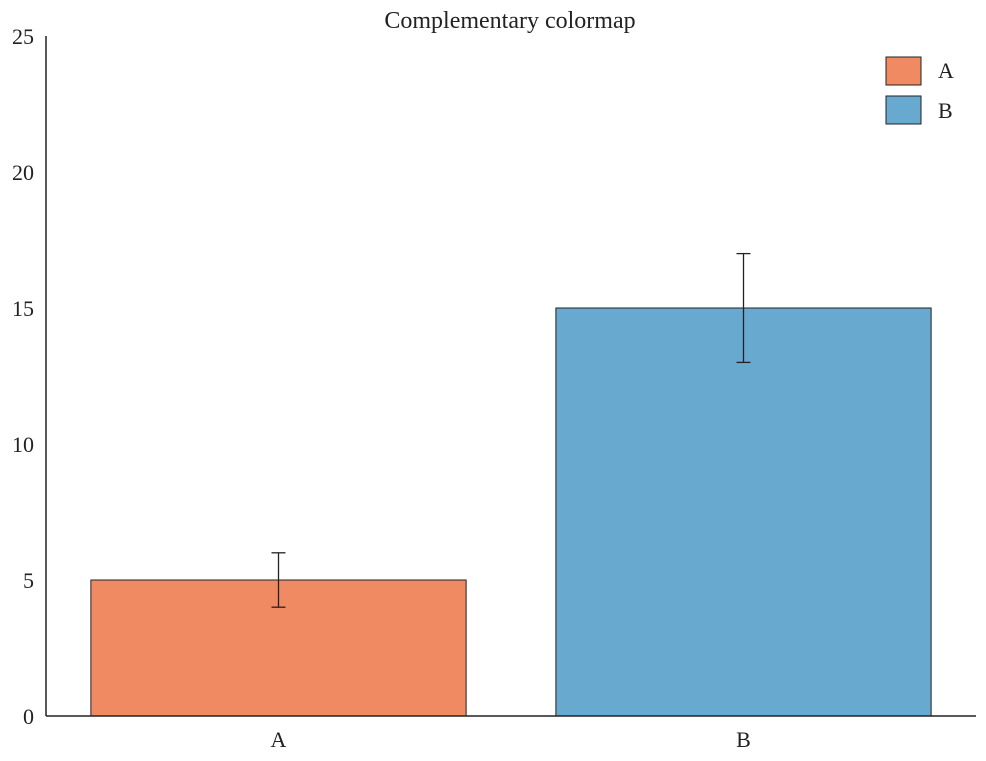  What do you see at coordinates (509, 21) in the screenshot?
I see `chart-title: Complementary colormap` at bounding box center [509, 21].